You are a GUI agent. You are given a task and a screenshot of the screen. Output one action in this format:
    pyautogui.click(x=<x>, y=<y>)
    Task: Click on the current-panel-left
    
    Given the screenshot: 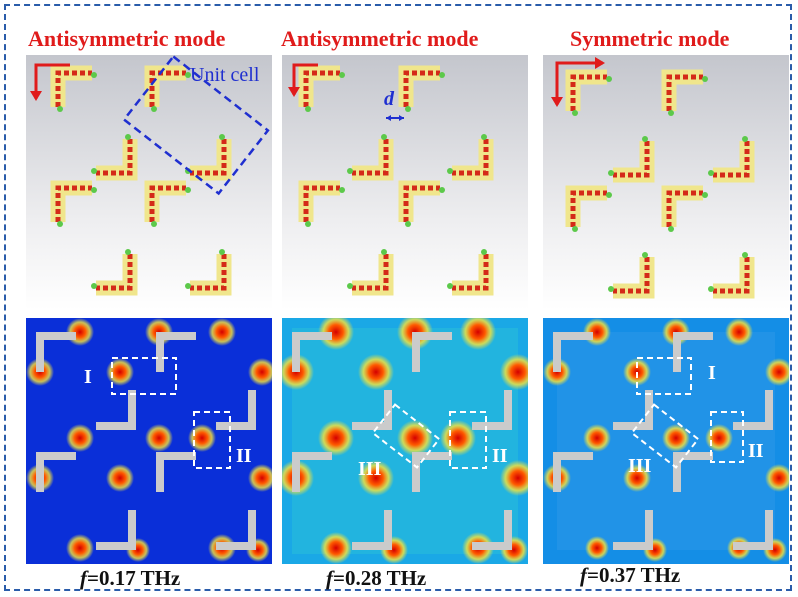 What is the action you would take?
    pyautogui.click(x=149, y=182)
    